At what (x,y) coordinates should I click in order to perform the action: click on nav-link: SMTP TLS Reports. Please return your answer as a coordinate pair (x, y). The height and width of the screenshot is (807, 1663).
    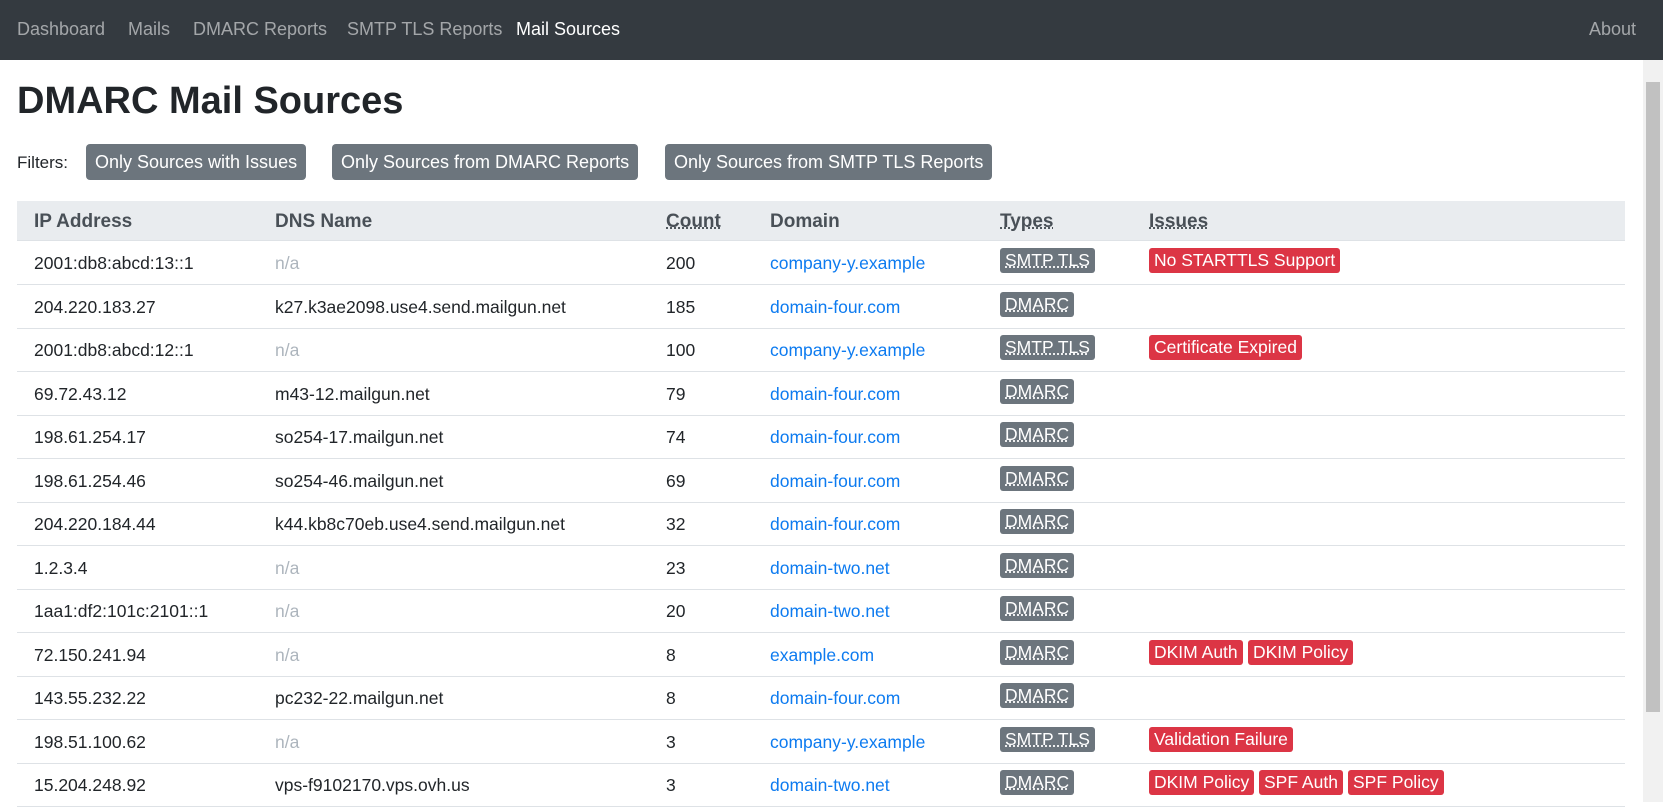
    Looking at the image, I should click on (425, 29).